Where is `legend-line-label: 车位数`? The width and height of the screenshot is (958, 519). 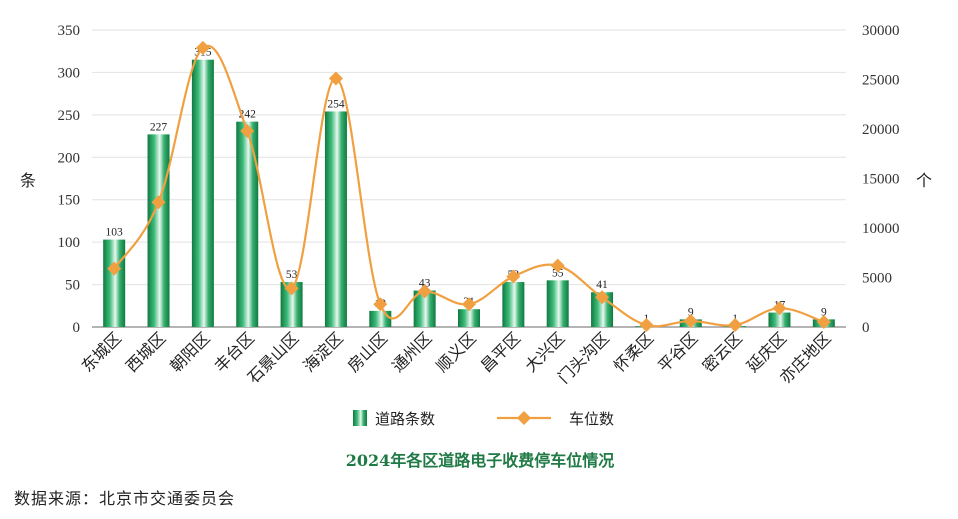 legend-line-label: 车位数 is located at coordinates (591, 419).